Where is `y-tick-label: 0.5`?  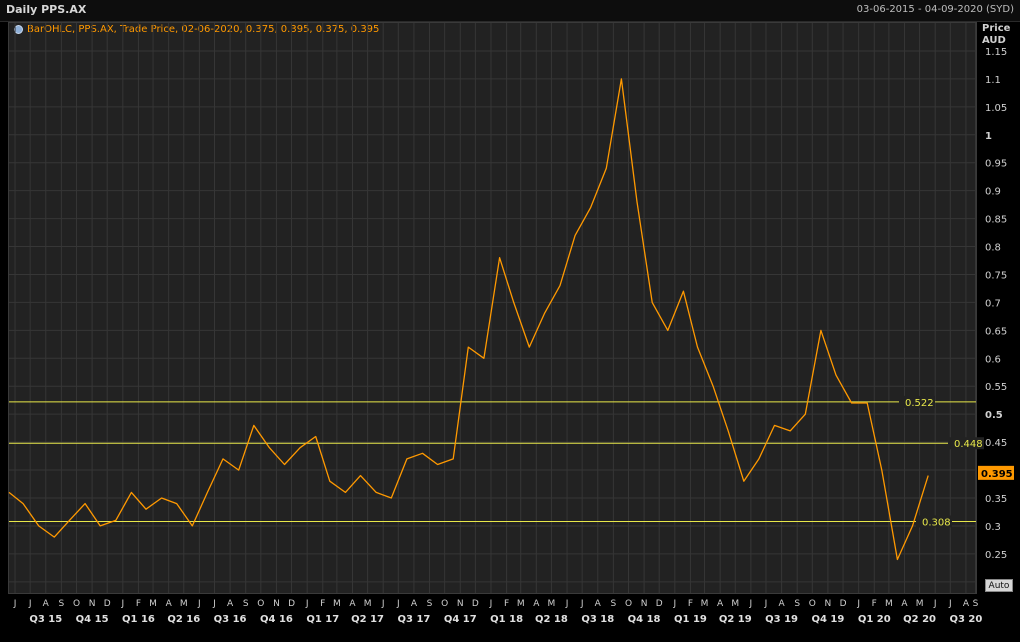 y-tick-label: 0.5 is located at coordinates (994, 415).